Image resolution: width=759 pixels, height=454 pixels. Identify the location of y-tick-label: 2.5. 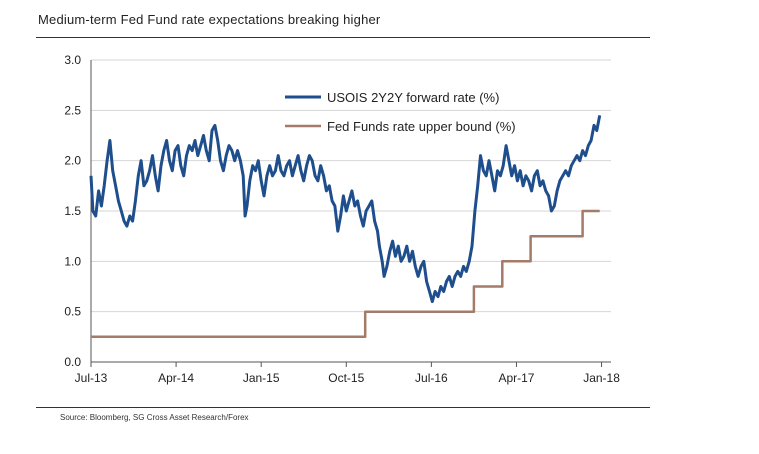
(72, 110).